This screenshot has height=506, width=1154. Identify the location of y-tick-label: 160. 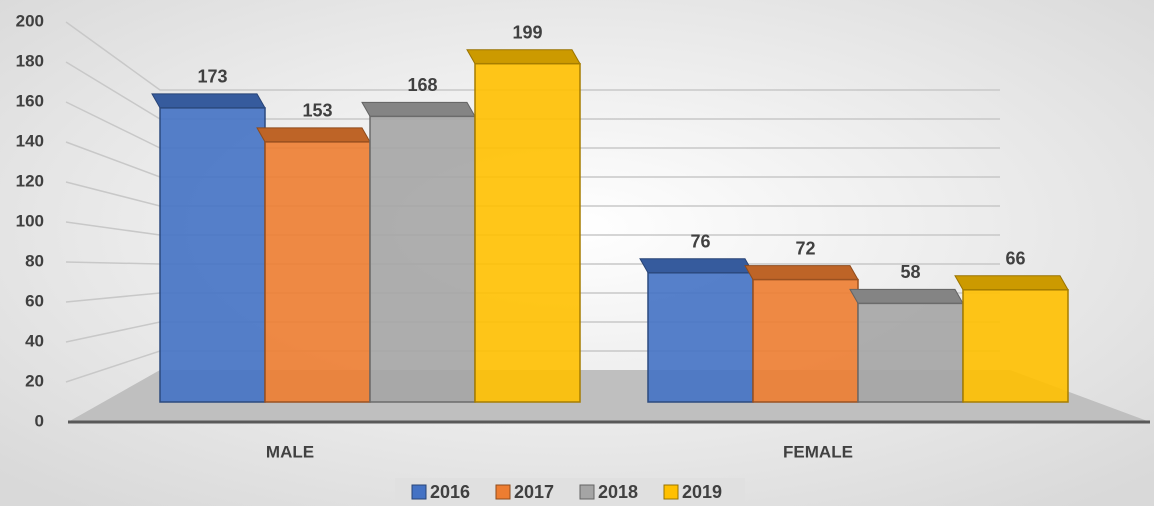
(30, 100).